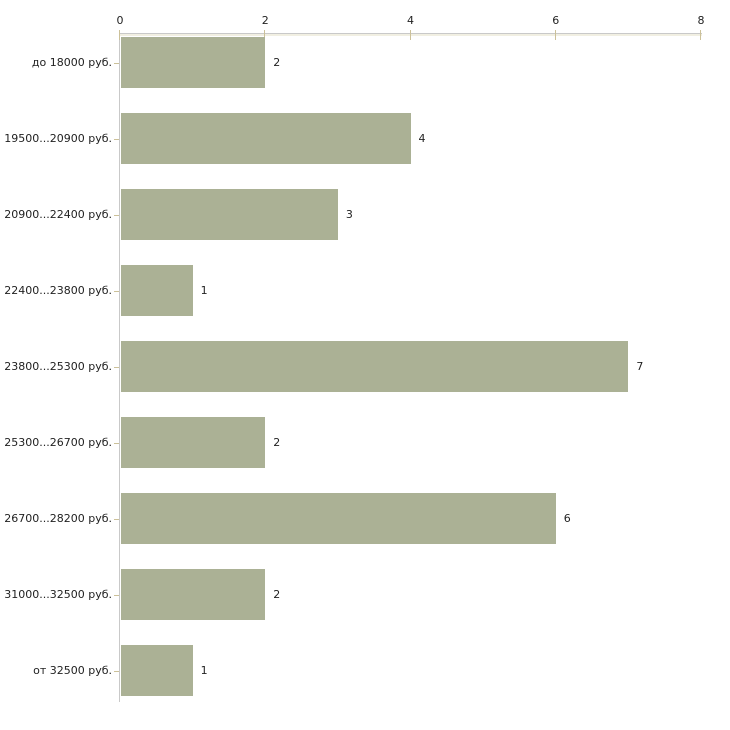 The image size is (730, 730). I want to click on bar-value-label: 3, so click(349, 214).